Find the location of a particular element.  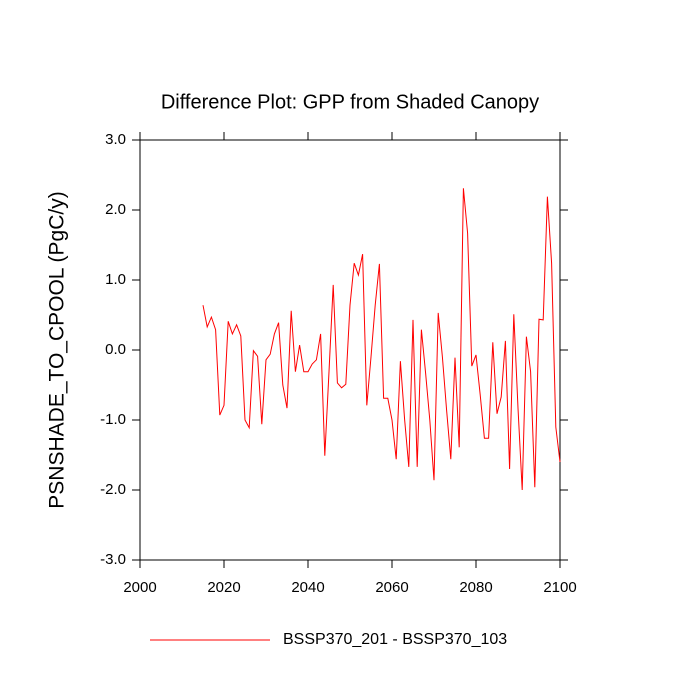

chart-title: Difference Plot: GPP from Shaded Canopy is located at coordinates (350, 102).